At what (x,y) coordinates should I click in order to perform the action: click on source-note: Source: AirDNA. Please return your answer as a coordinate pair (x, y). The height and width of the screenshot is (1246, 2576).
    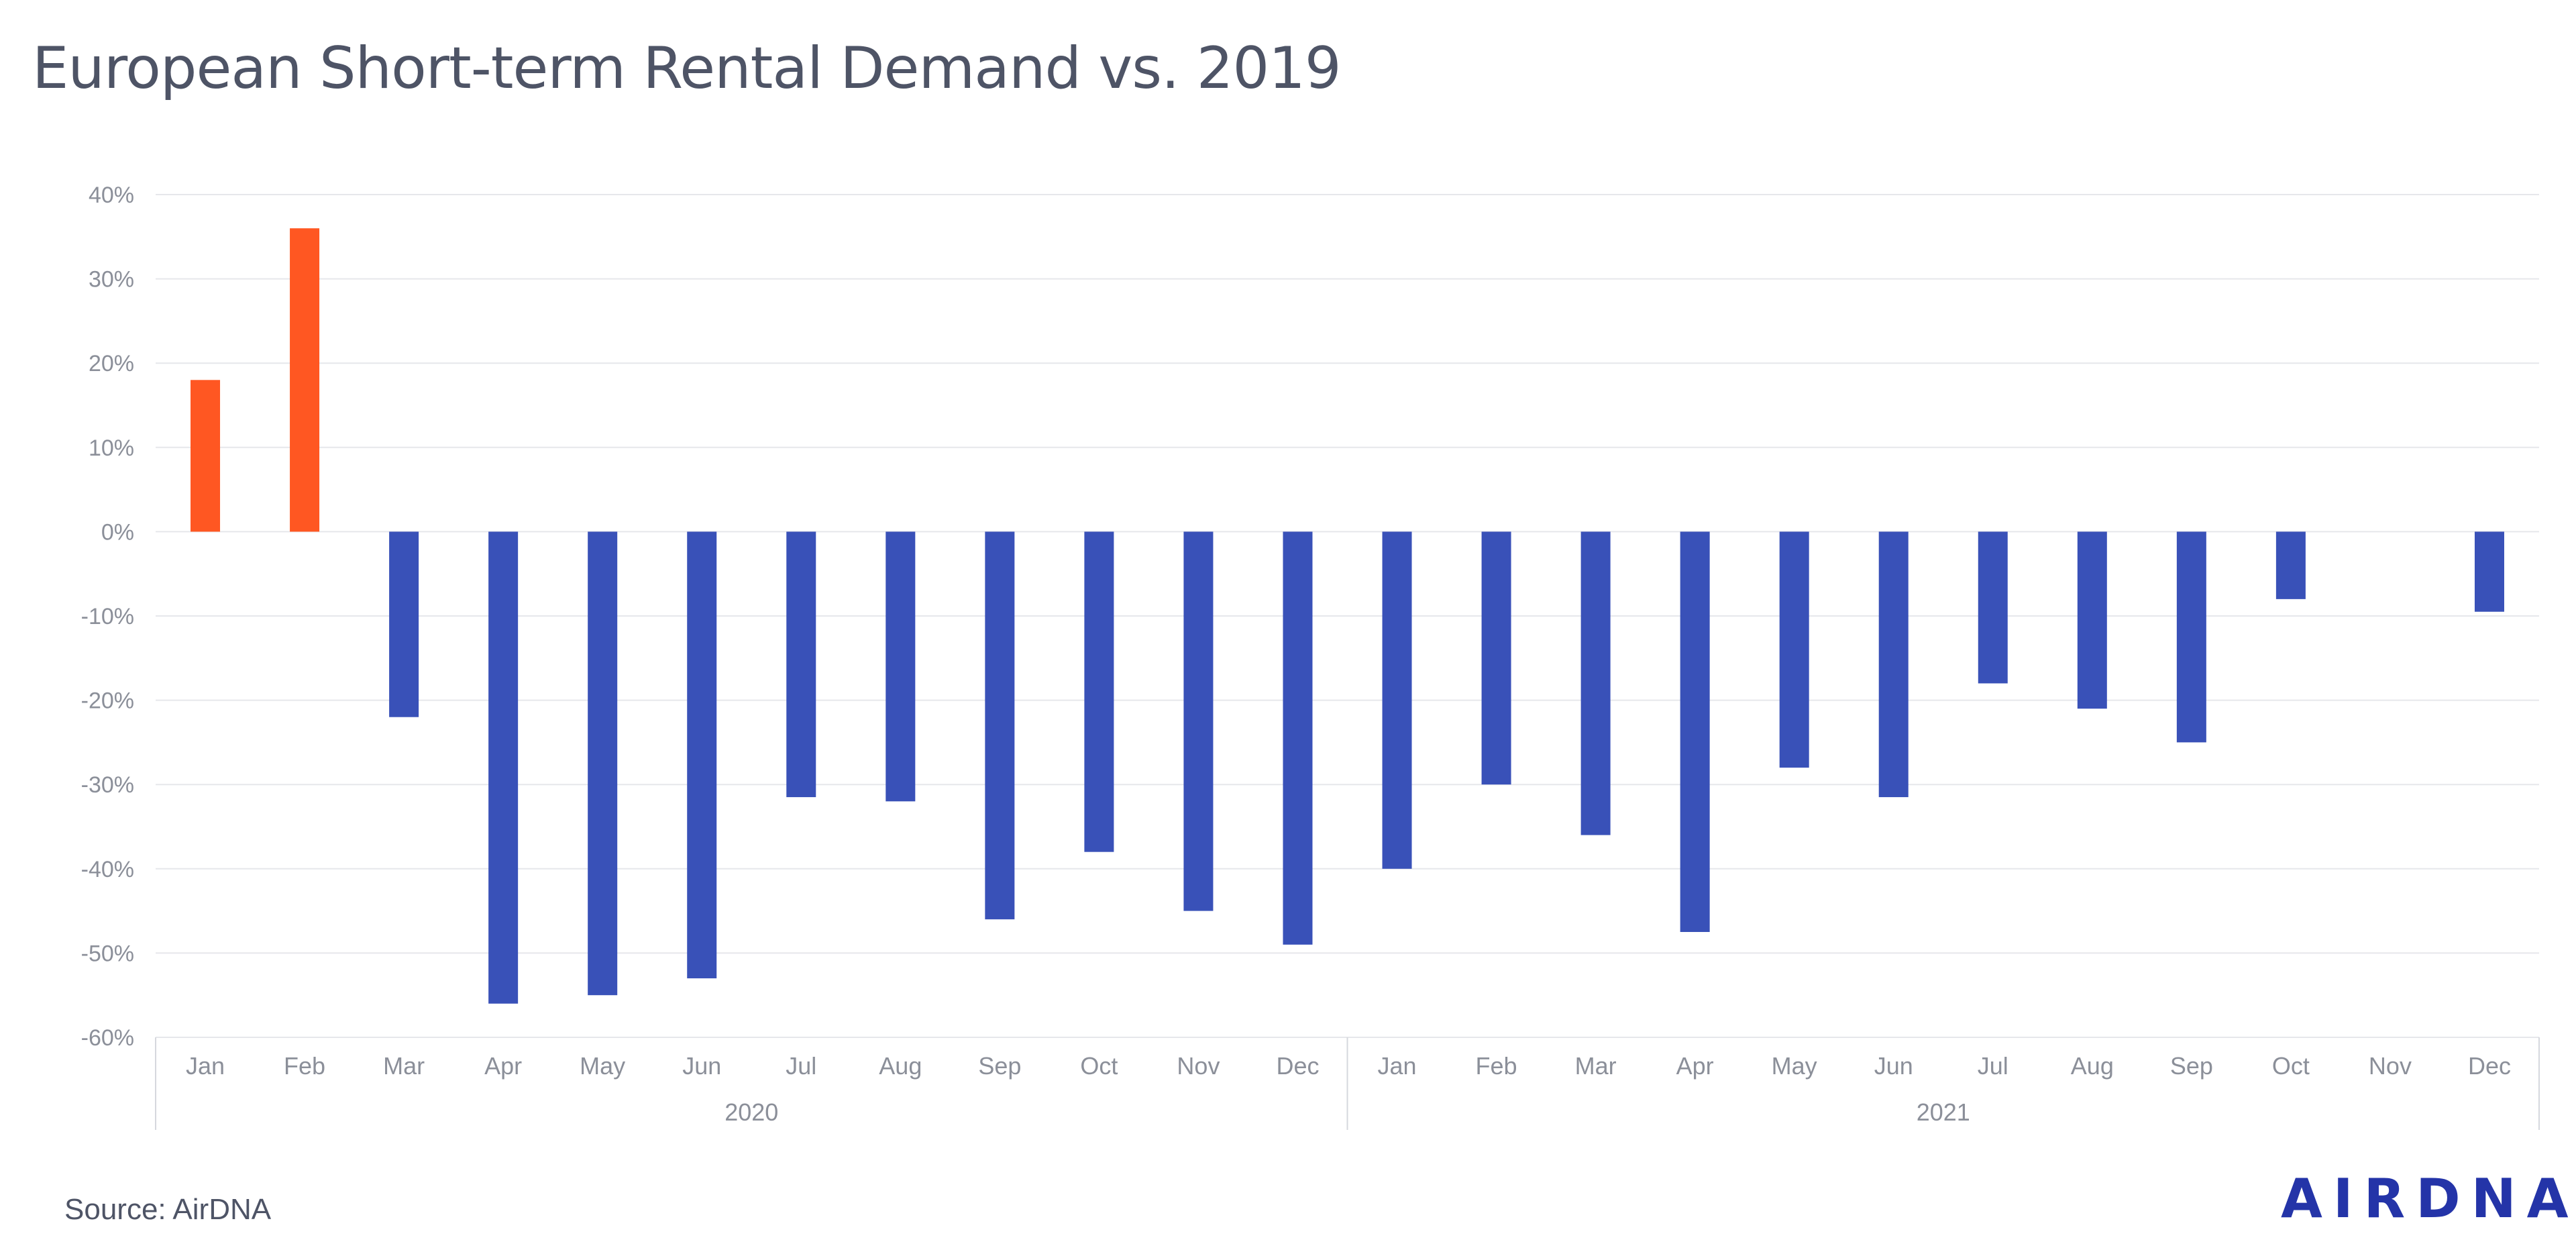
    Looking at the image, I should click on (168, 1209).